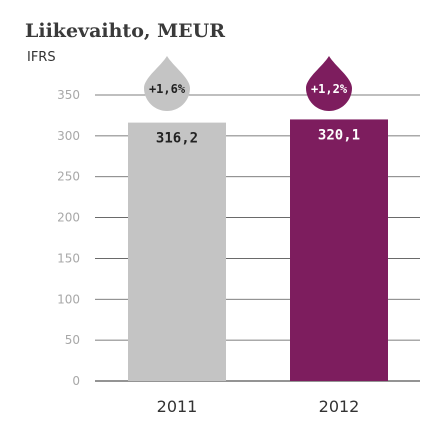 This screenshot has width=425, height=442. Describe the element at coordinates (68, 136) in the screenshot. I see `y-tick-label: 300` at that location.